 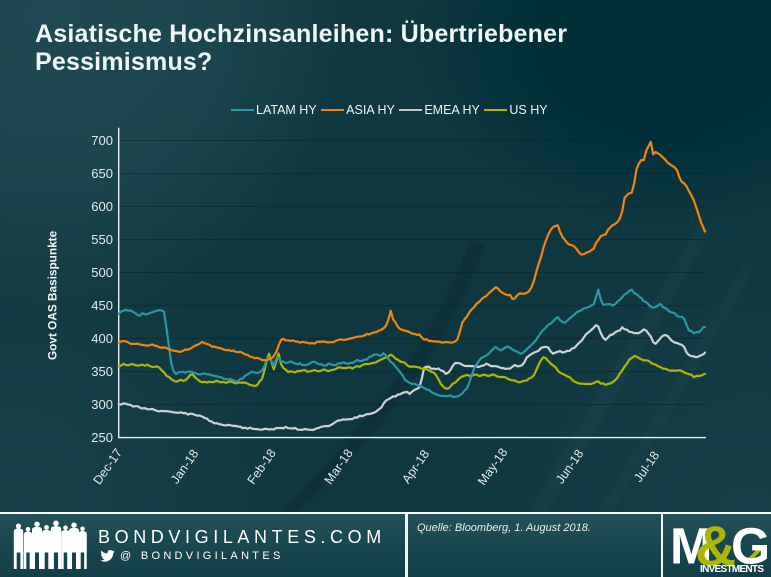 What do you see at coordinates (102, 305) in the screenshot?
I see `svg-text: 450` at bounding box center [102, 305].